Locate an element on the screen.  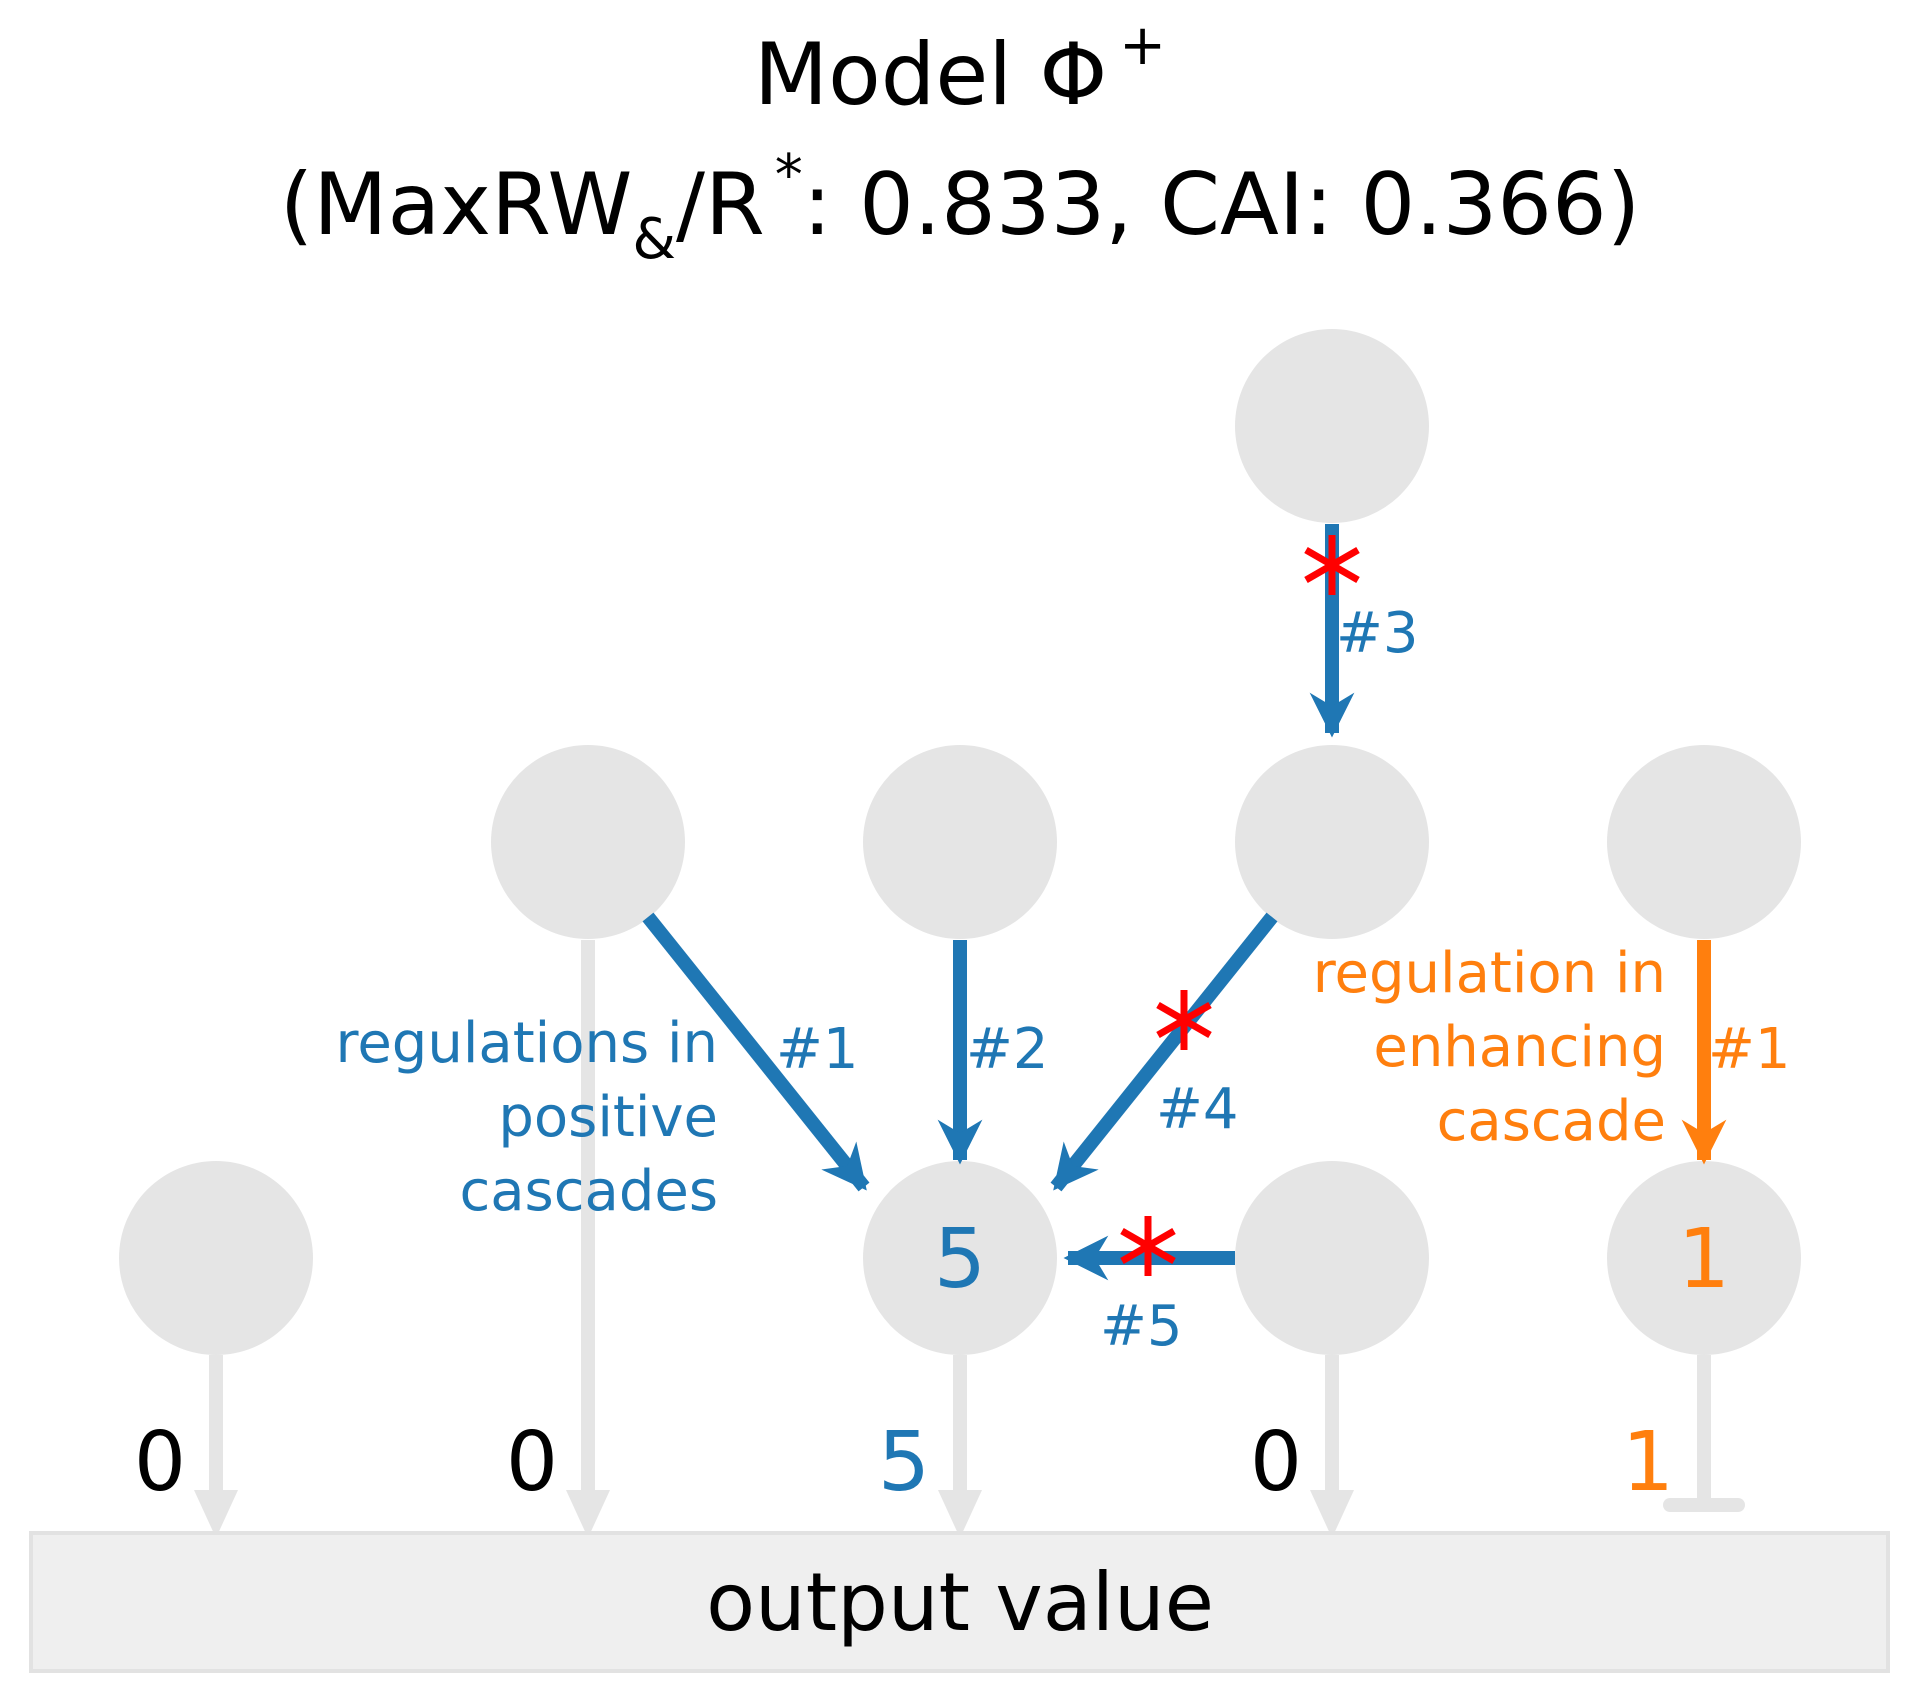
edge-label-blue-4: #4 is located at coordinates (1197, 1109).